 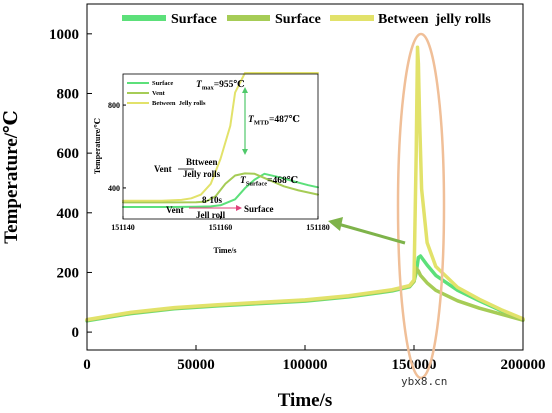 What do you see at coordinates (202, 162) in the screenshot?
I see `between-annotation-line-1: Bttween` at bounding box center [202, 162].